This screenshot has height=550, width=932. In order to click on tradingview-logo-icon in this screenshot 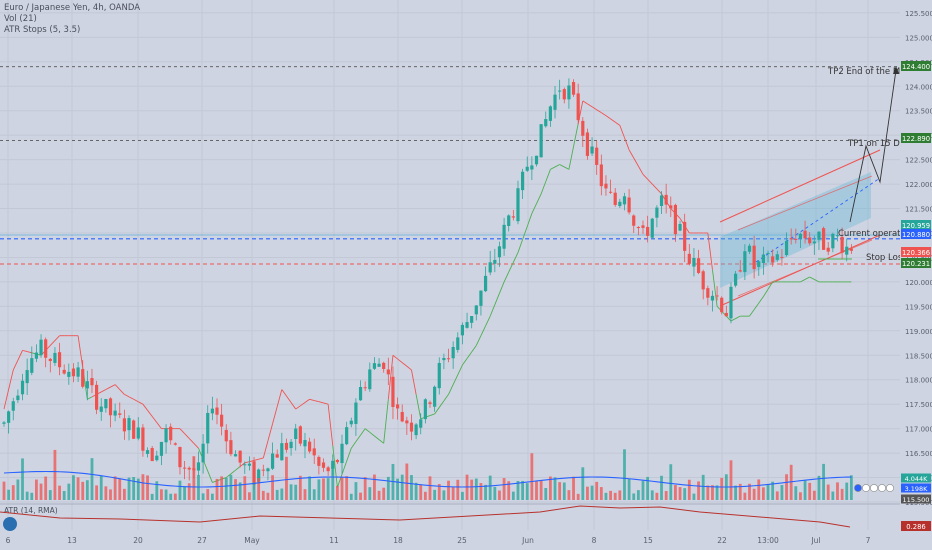, I will do `click(10, 524)`.